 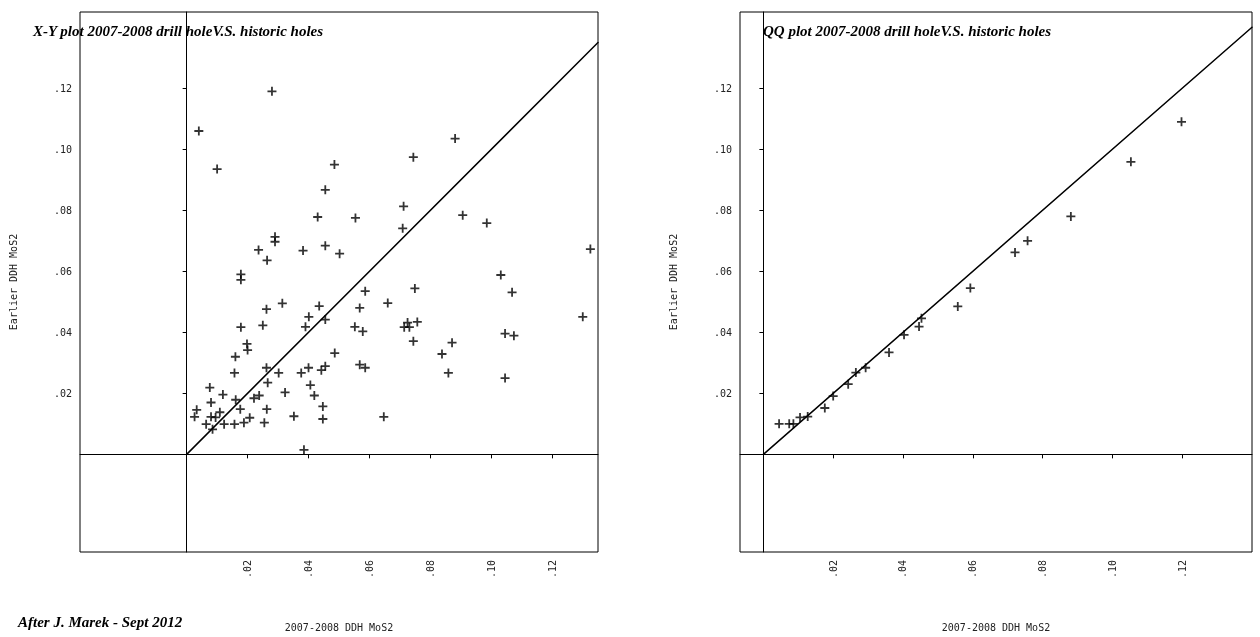 I want to click on text: QQ plot 2007-2008 drill holeV.S. historic holes, so click(x=907, y=30).